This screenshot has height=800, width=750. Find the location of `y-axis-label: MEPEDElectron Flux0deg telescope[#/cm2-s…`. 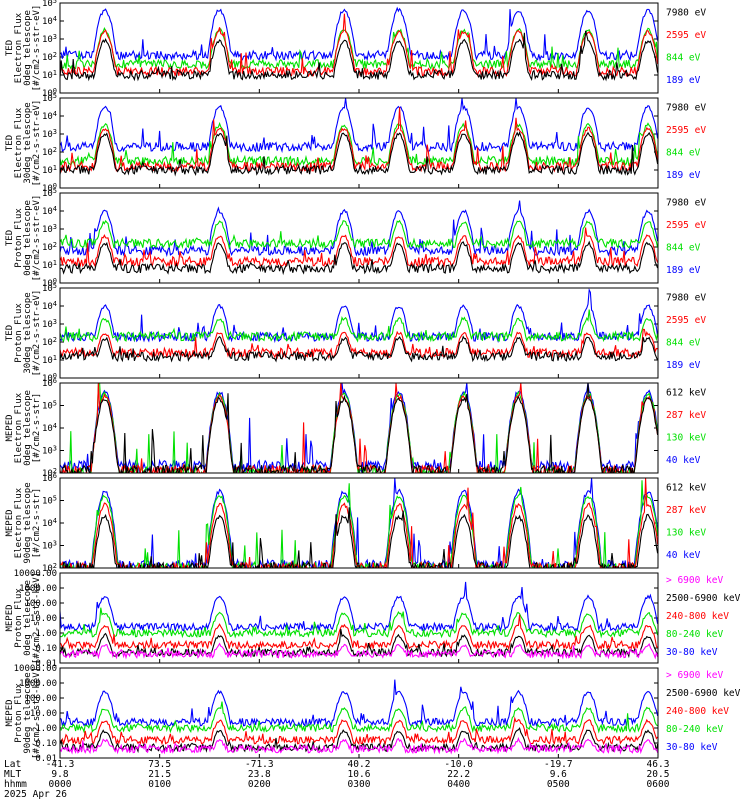

y-axis-label: MEPEDElectron Flux0deg telescope[#/cm2-s… is located at coordinates (23, 428).